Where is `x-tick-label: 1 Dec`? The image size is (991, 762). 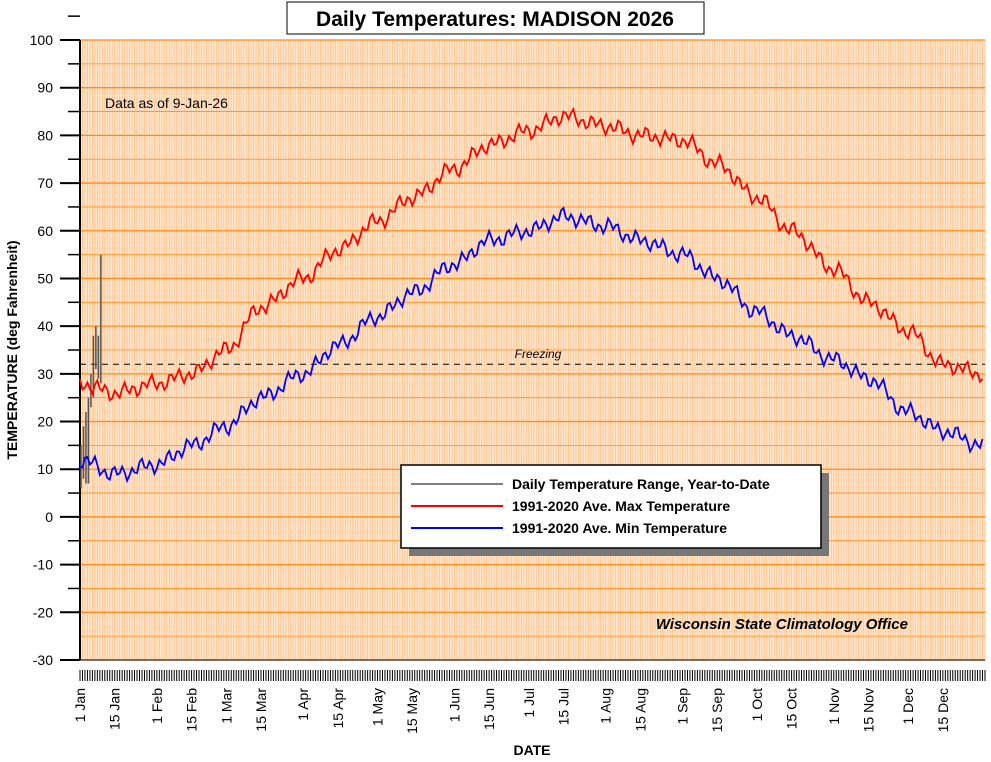
x-tick-label: 1 Dec is located at coordinates (908, 706).